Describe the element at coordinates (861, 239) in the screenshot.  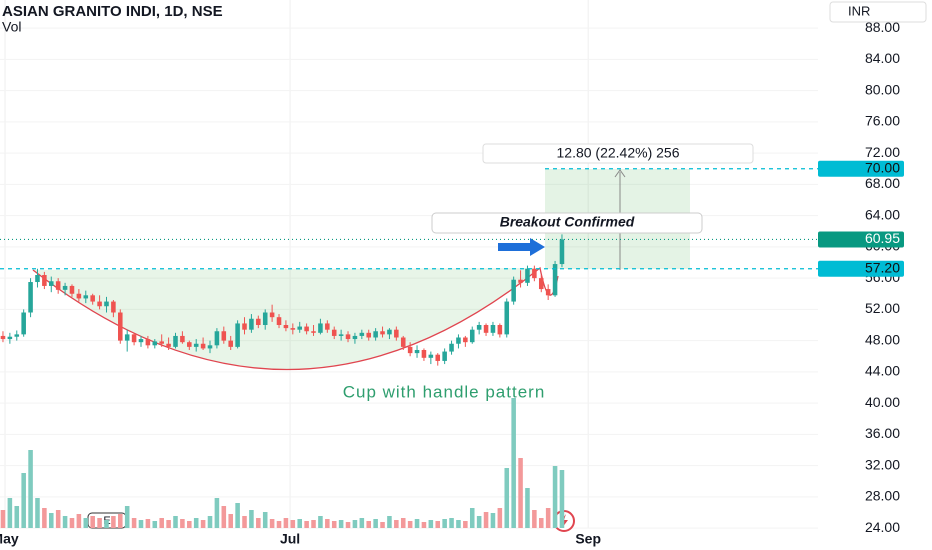
I see `price-tag` at that location.